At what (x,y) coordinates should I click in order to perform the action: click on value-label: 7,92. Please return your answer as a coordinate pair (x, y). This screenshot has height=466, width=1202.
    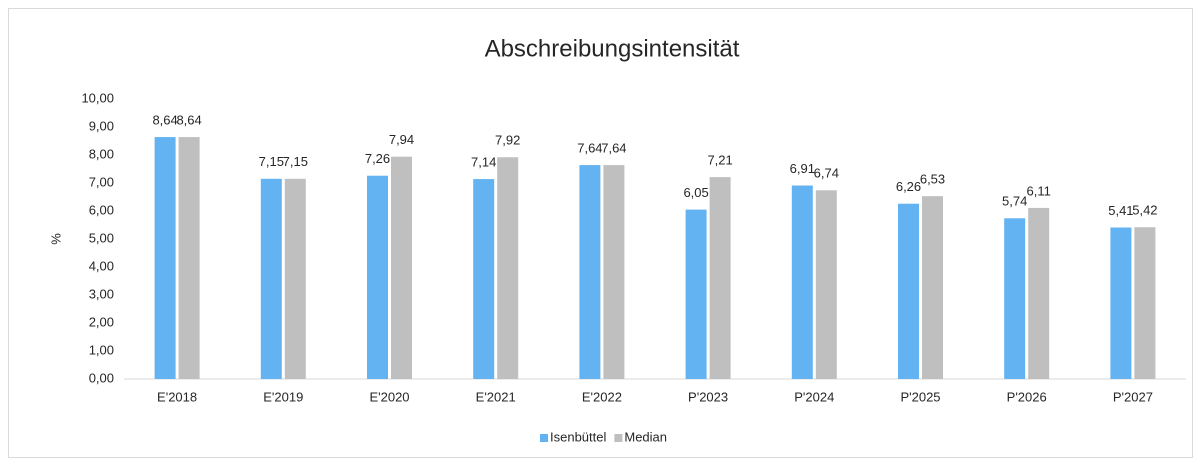
    Looking at the image, I should click on (507, 140).